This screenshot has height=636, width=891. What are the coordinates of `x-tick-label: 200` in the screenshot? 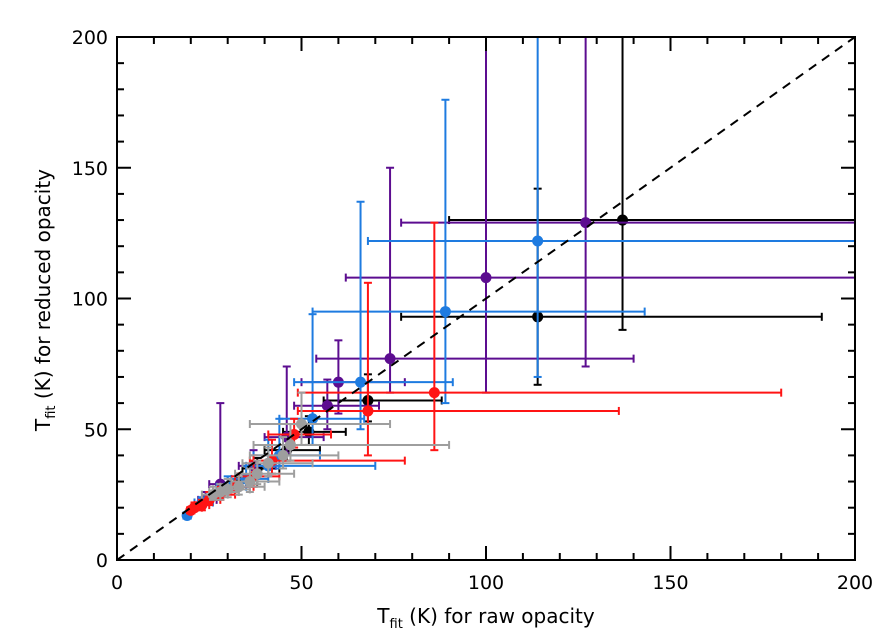 It's located at (855, 583).